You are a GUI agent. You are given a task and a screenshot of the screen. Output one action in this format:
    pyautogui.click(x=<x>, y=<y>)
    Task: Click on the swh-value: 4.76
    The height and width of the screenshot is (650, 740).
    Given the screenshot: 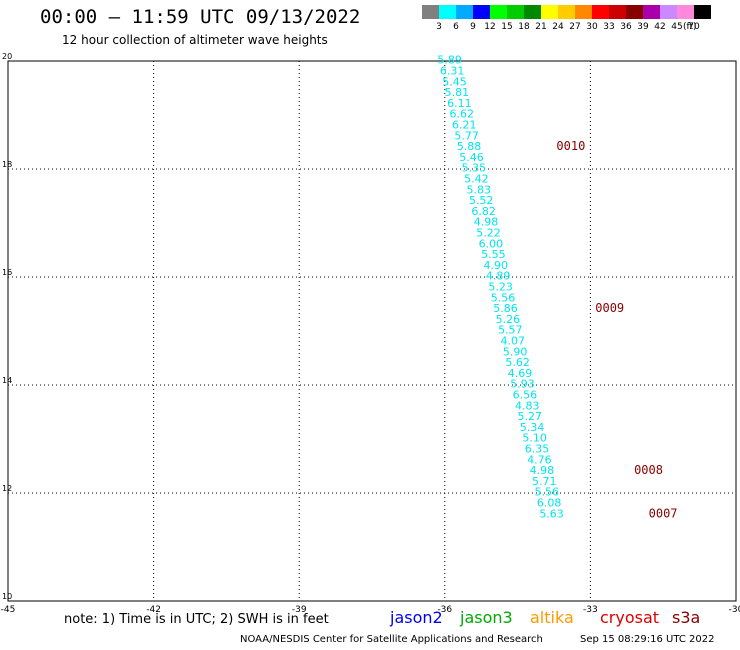 What is the action you would take?
    pyautogui.click(x=539, y=459)
    